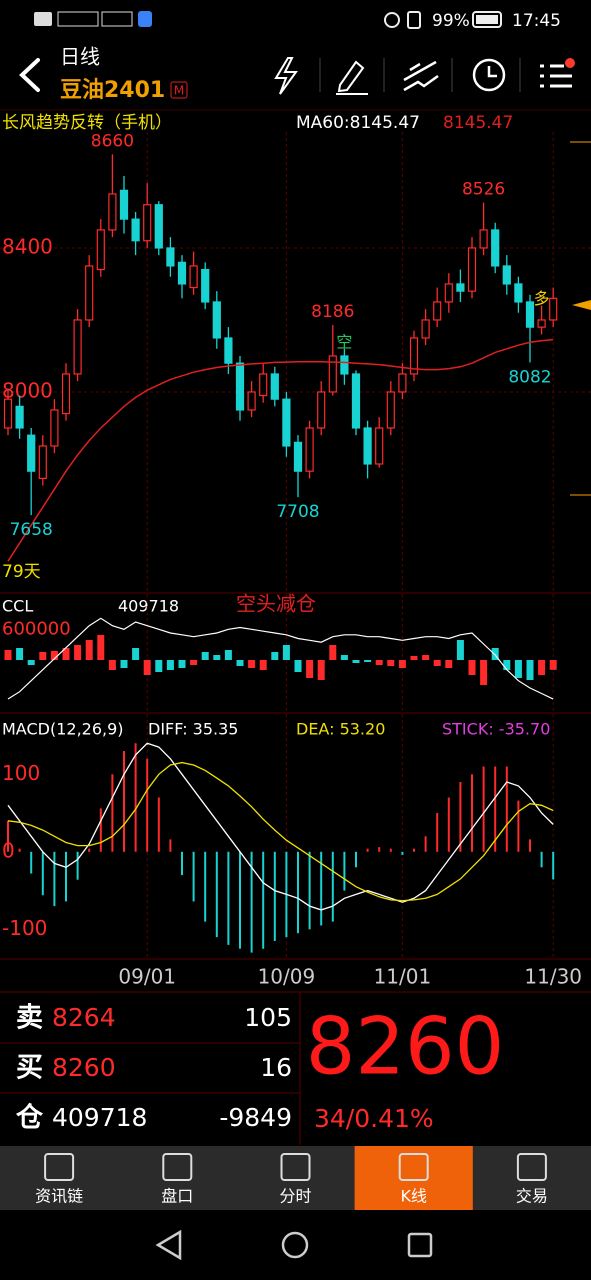 The width and height of the screenshot is (591, 1280). What do you see at coordinates (276, 1067) in the screenshot?
I see `quote-volume: 16` at bounding box center [276, 1067].